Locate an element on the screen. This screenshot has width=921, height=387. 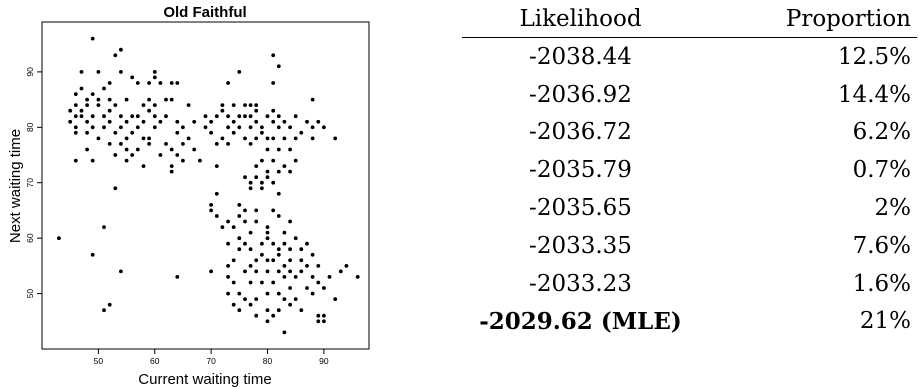
header-proportion: Proportion is located at coordinates (848, 18).